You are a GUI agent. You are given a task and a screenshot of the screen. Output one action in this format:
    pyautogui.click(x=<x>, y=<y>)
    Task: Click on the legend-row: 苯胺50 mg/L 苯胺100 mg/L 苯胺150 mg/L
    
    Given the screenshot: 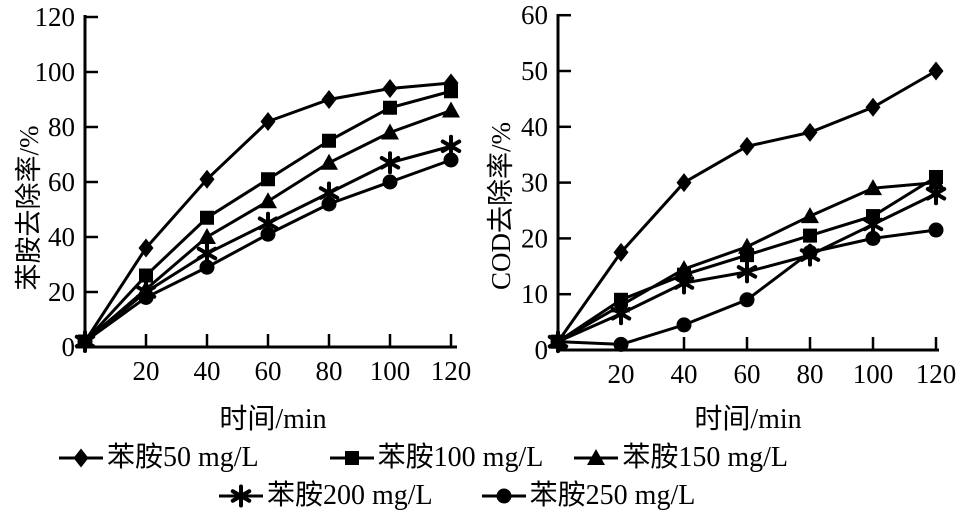 What is the action you would take?
    pyautogui.click(x=508, y=458)
    